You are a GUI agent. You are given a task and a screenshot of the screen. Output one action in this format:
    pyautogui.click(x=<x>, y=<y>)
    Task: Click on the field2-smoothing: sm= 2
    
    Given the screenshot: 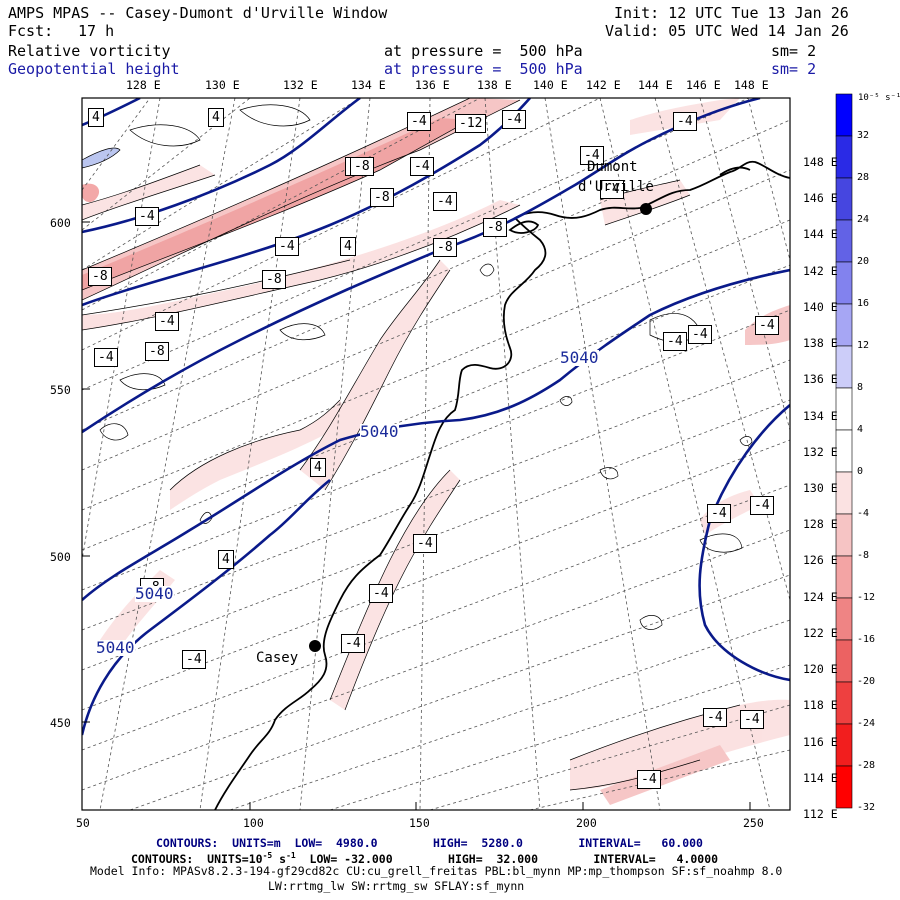 What is the action you would take?
    pyautogui.click(x=794, y=69)
    